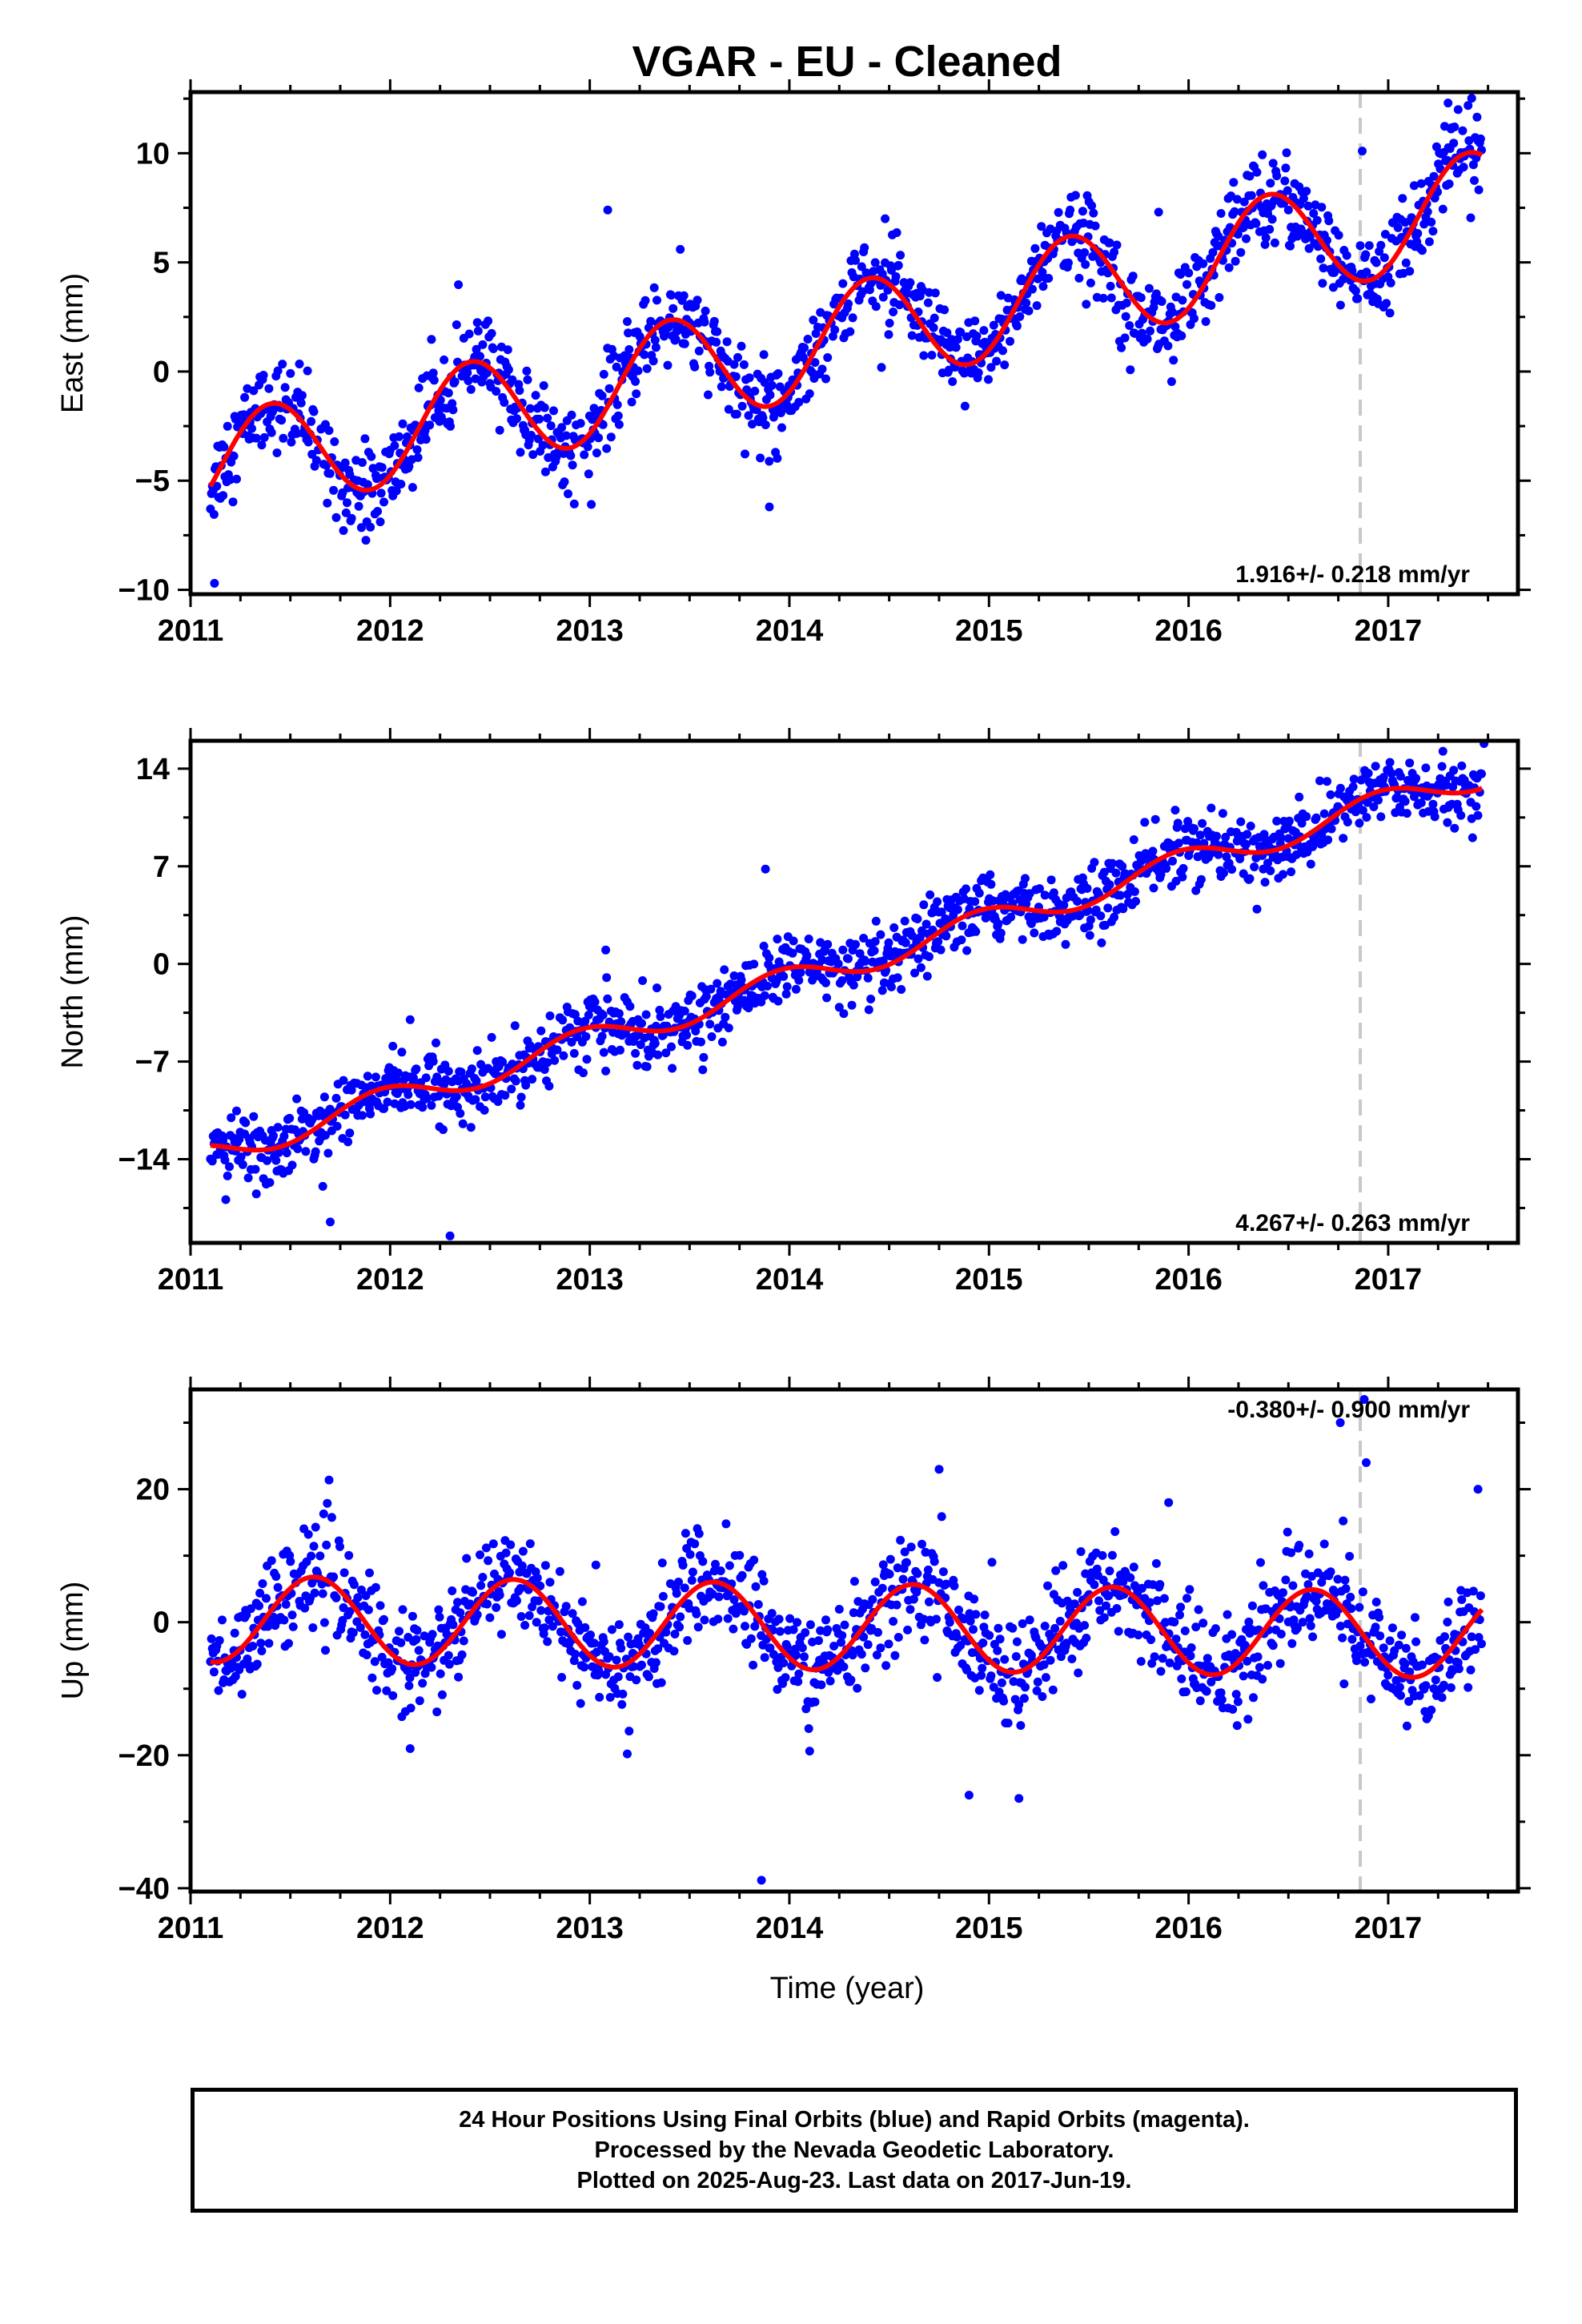  I want to click on y-tick-label: −14, so click(144, 1160).